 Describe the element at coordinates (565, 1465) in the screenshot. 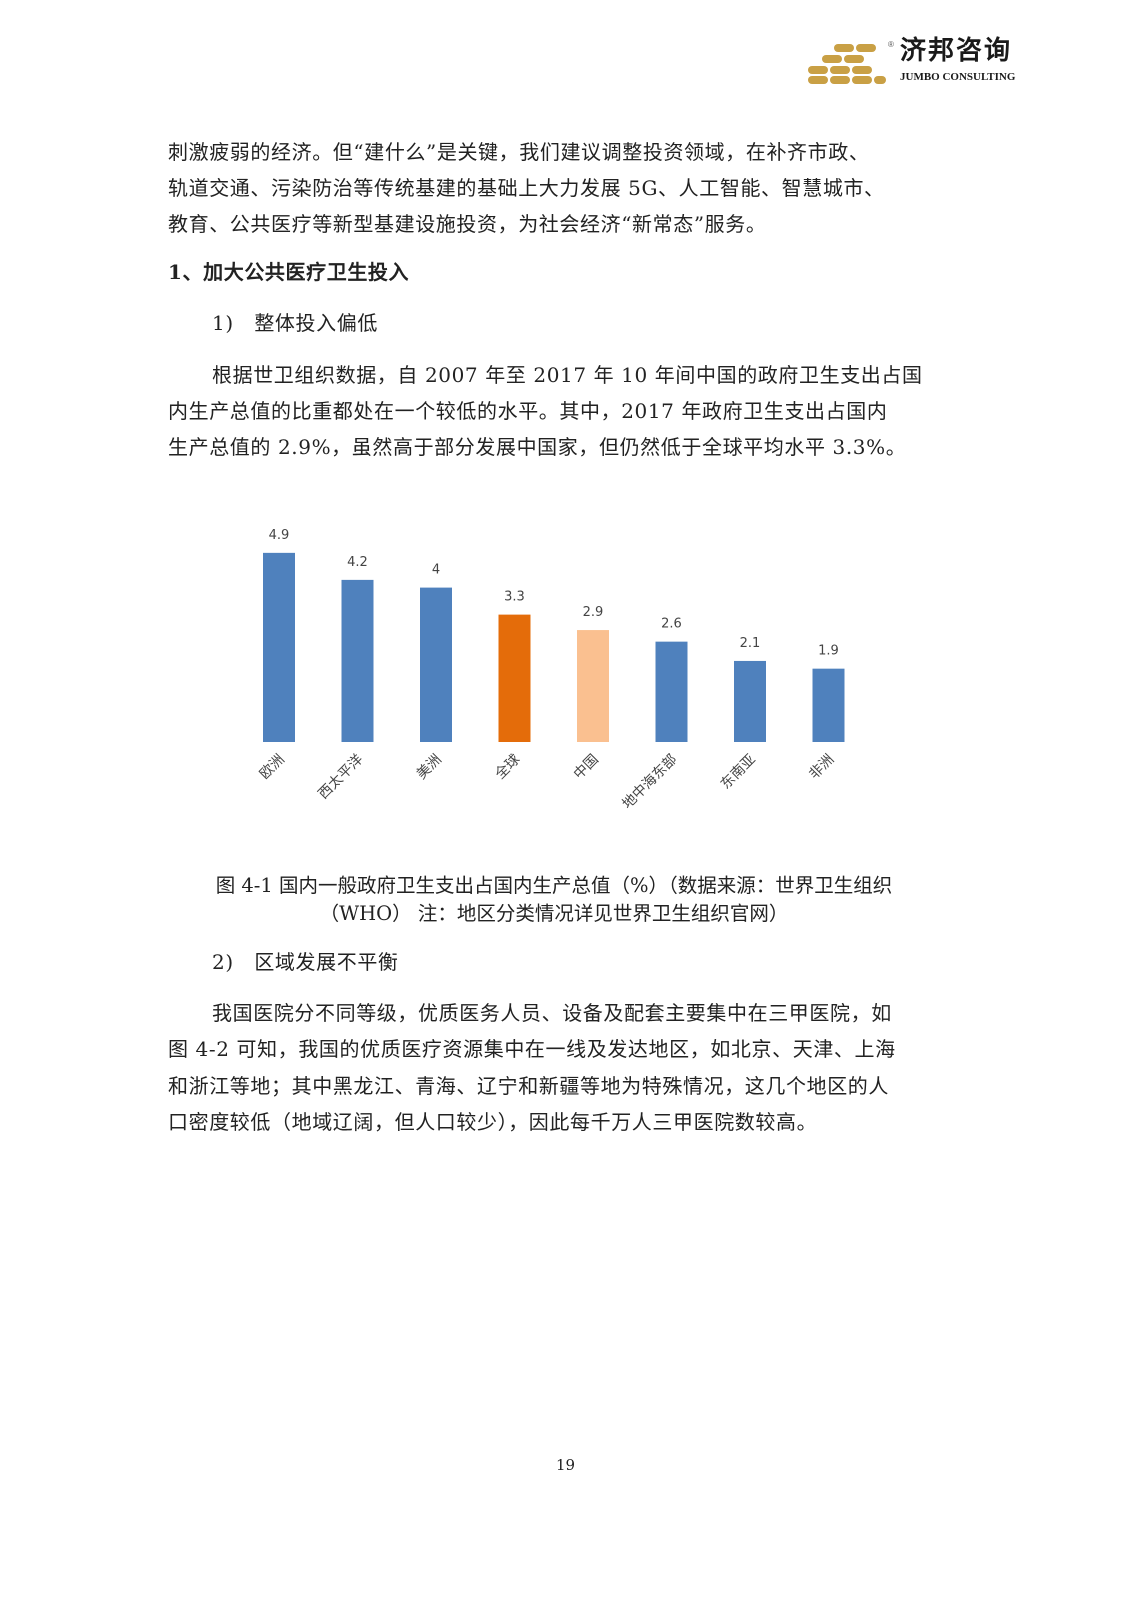

I see `page-number: 19` at that location.